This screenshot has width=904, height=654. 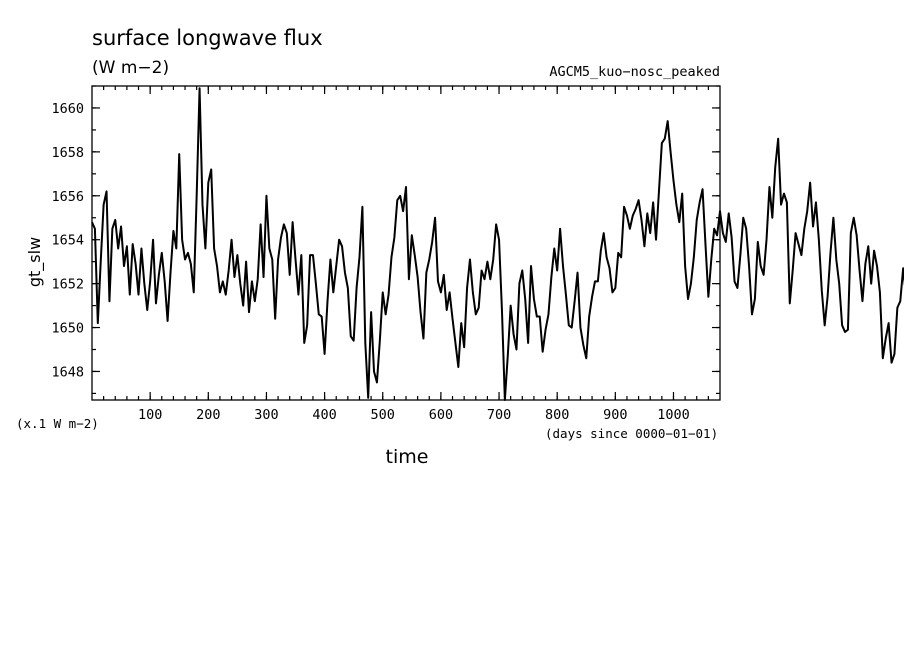 What do you see at coordinates (673, 415) in the screenshot?
I see `x-tick-label: 1000` at bounding box center [673, 415].